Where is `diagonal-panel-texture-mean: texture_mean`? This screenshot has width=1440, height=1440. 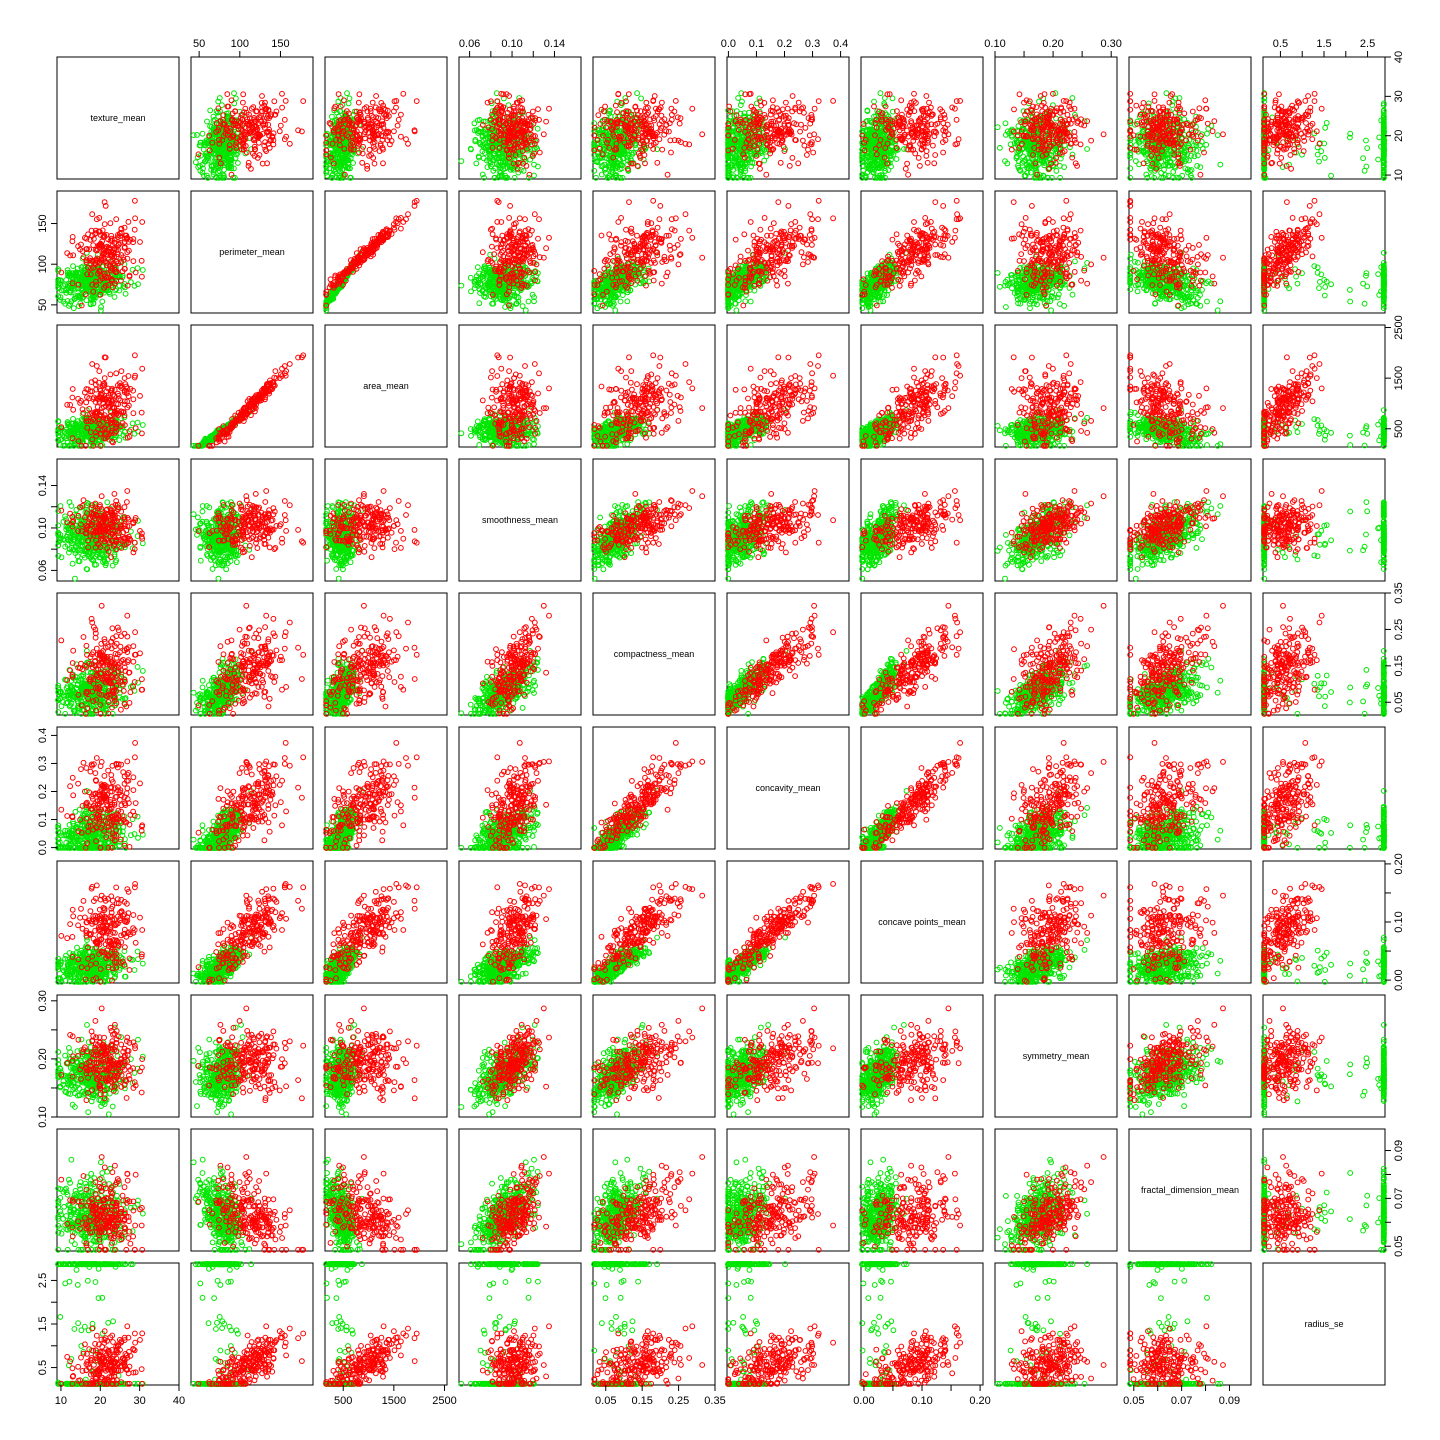 diagonal-panel-texture-mean: texture_mean is located at coordinates (118, 118).